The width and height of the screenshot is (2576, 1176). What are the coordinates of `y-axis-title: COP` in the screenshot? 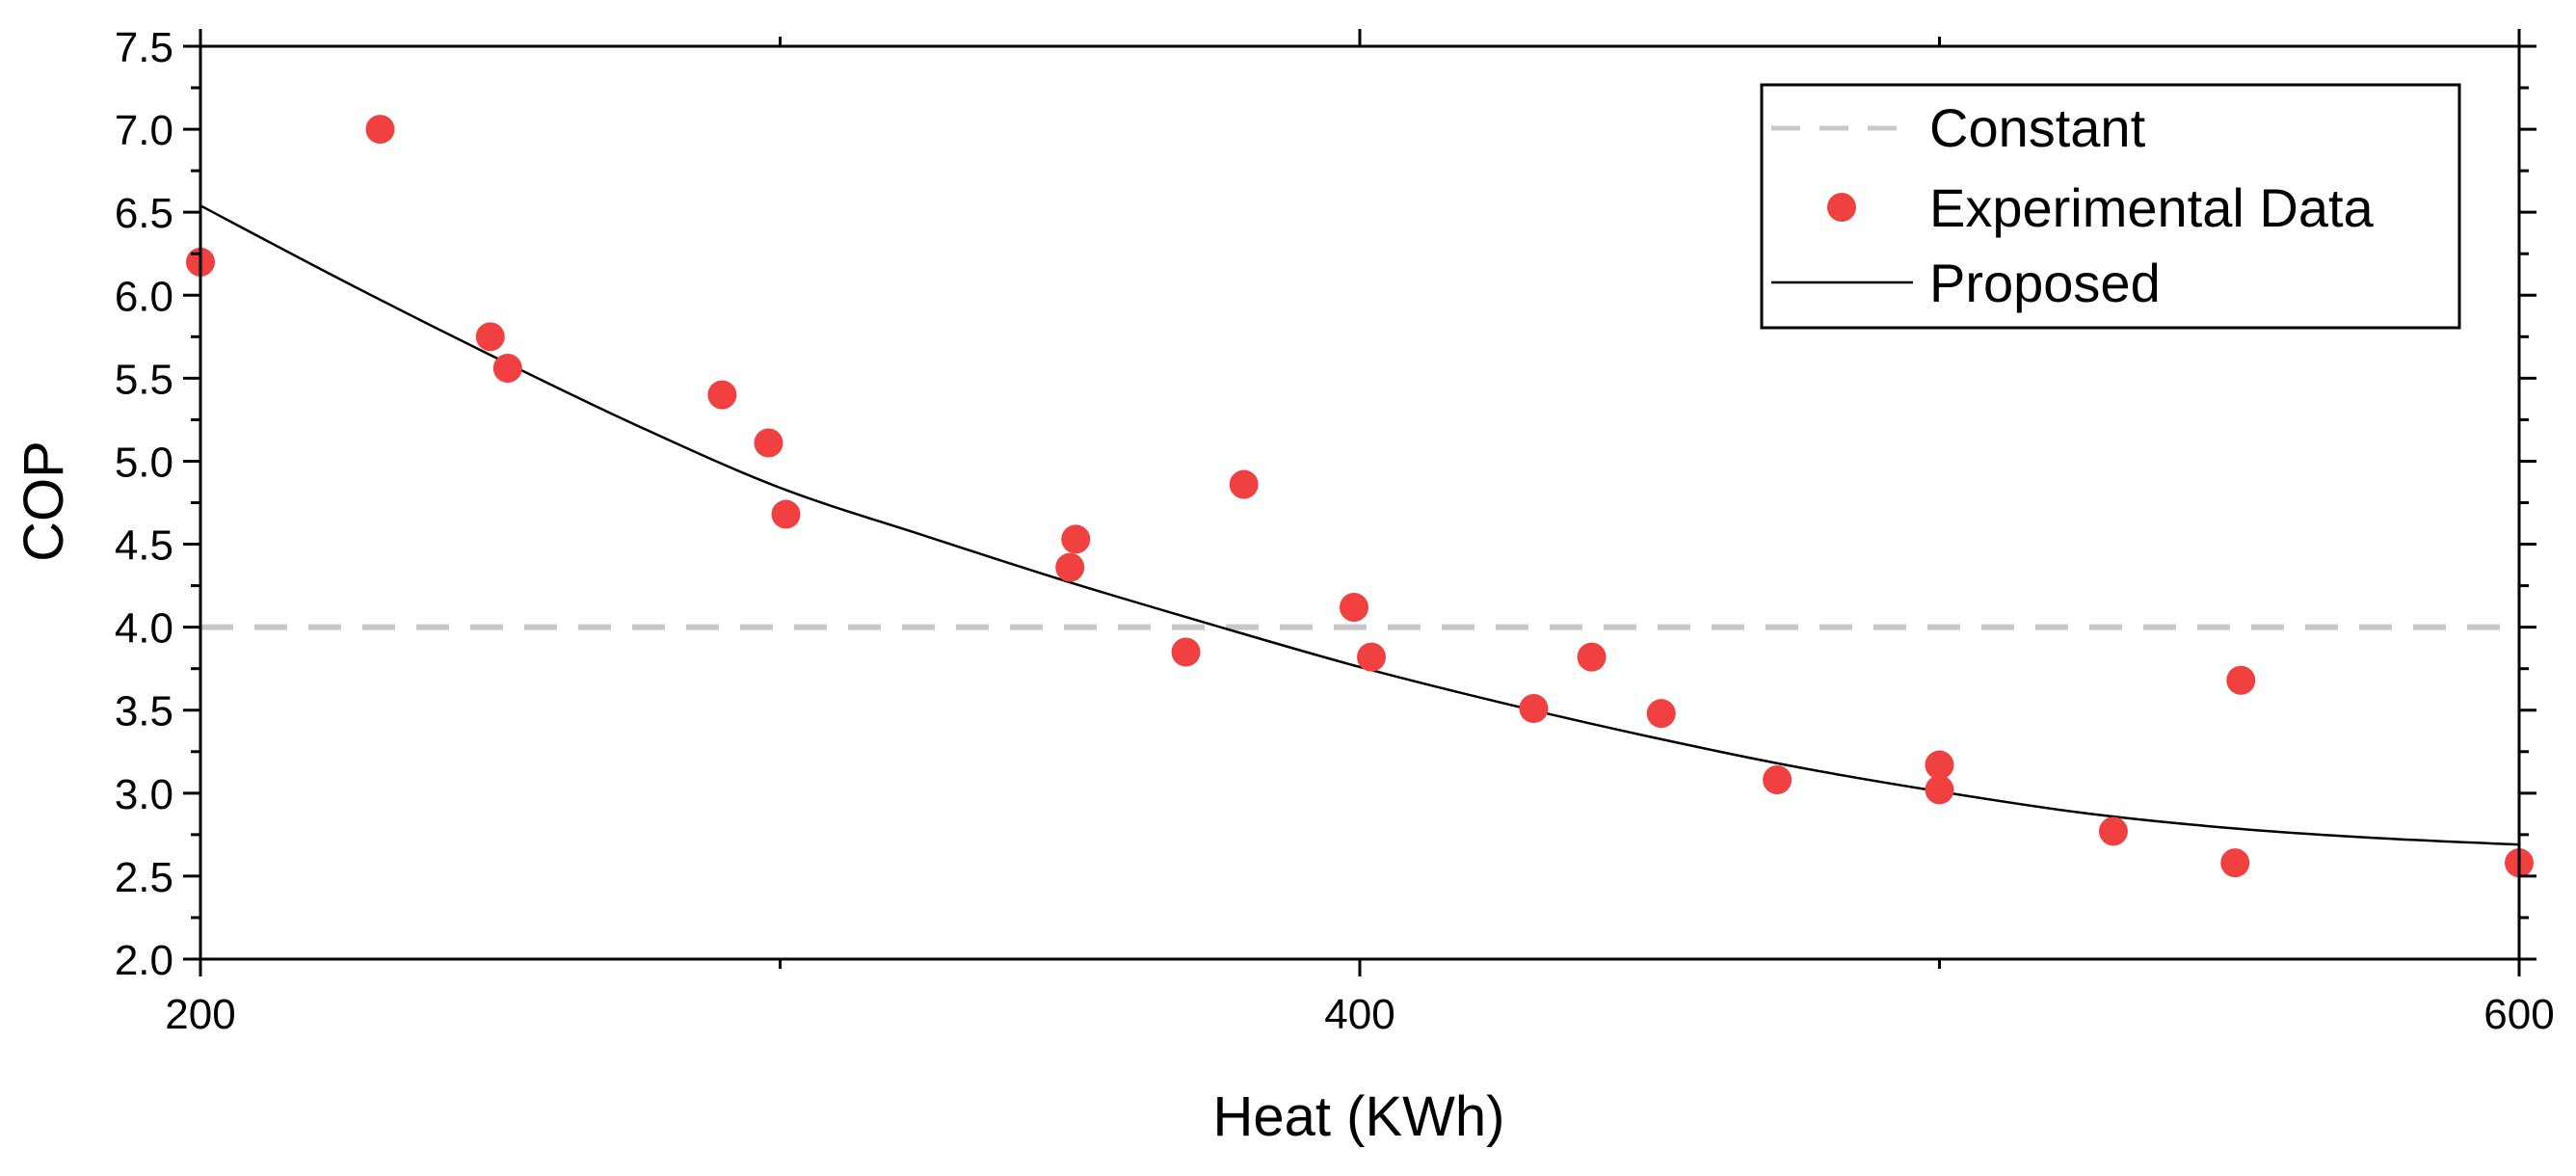 It's located at (44, 501).